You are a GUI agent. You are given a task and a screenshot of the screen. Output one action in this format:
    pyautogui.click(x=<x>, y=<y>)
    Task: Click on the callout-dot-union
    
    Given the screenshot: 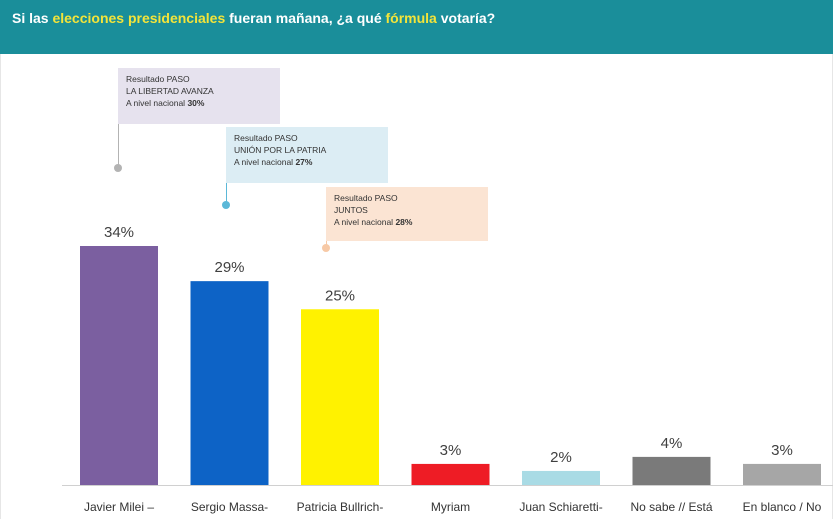 What is the action you would take?
    pyautogui.click(x=226, y=205)
    